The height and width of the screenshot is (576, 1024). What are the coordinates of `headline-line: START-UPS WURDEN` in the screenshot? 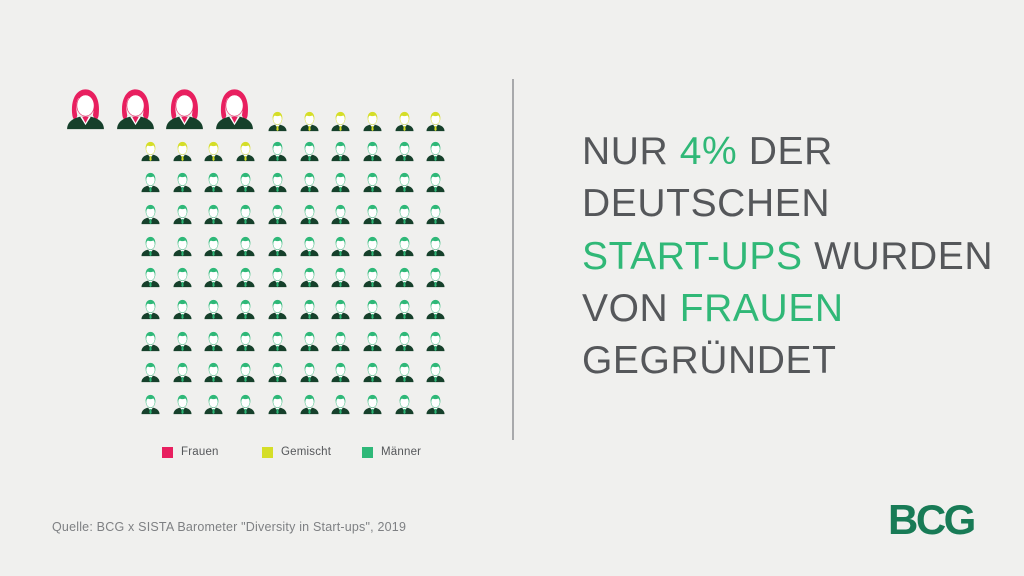 It's located at (787, 257).